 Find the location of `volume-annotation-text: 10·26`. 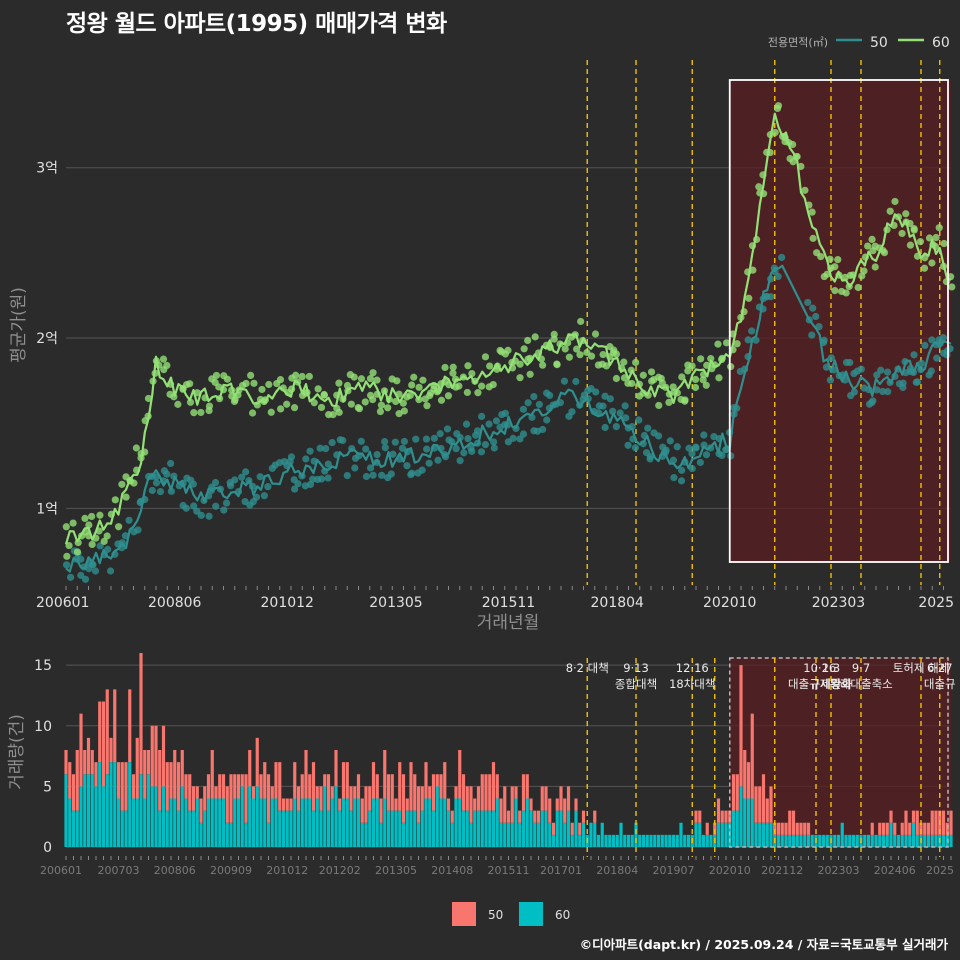

volume-annotation-text: 10·26 is located at coordinates (819, 668).